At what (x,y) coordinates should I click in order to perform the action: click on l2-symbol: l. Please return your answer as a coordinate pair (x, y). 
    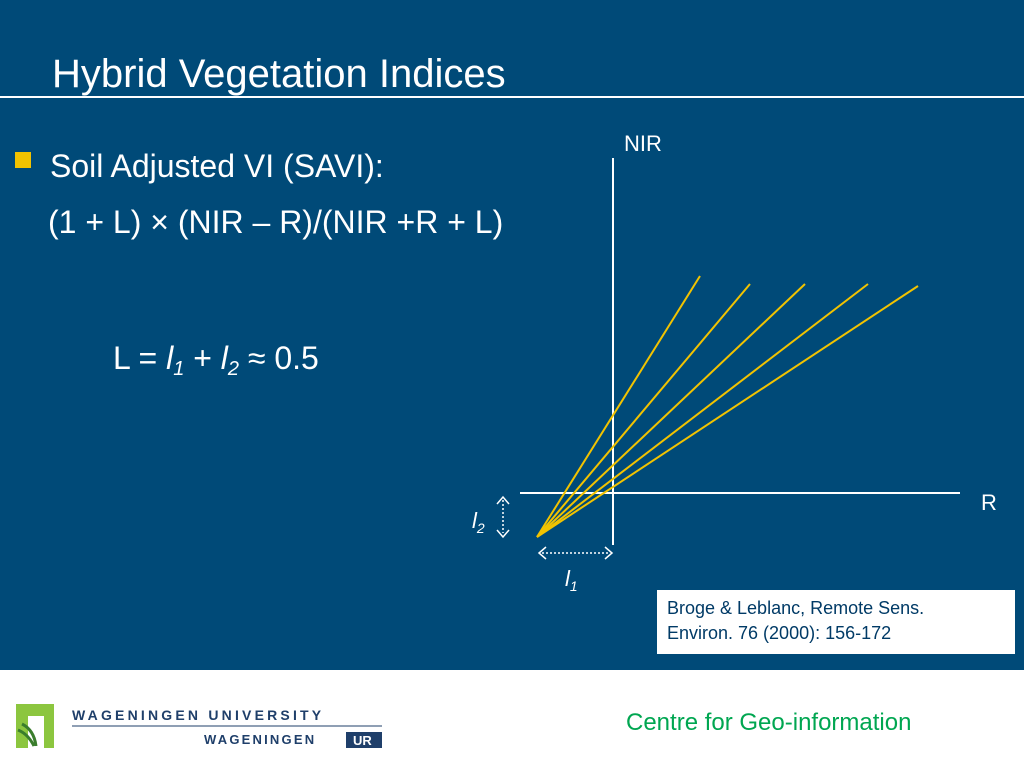
    Looking at the image, I should click on (224, 358).